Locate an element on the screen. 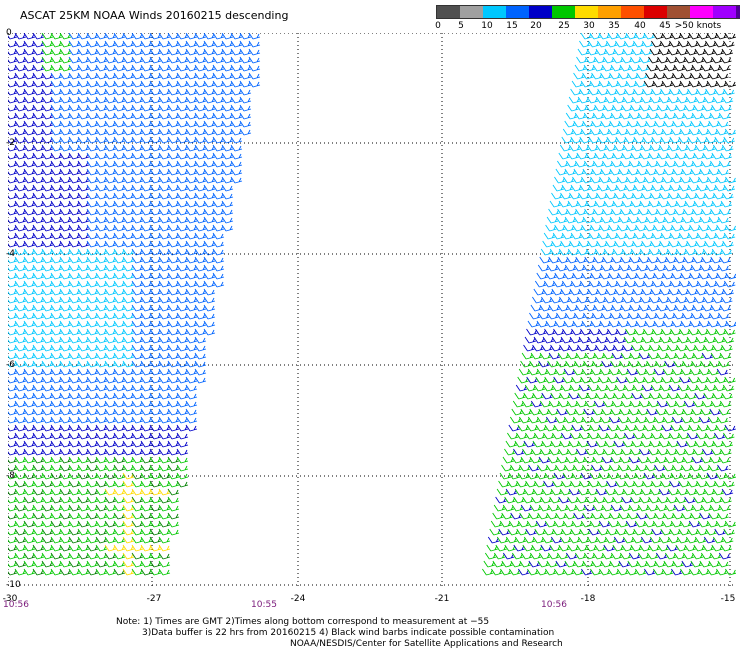  legend-label: 20 is located at coordinates (536, 26).